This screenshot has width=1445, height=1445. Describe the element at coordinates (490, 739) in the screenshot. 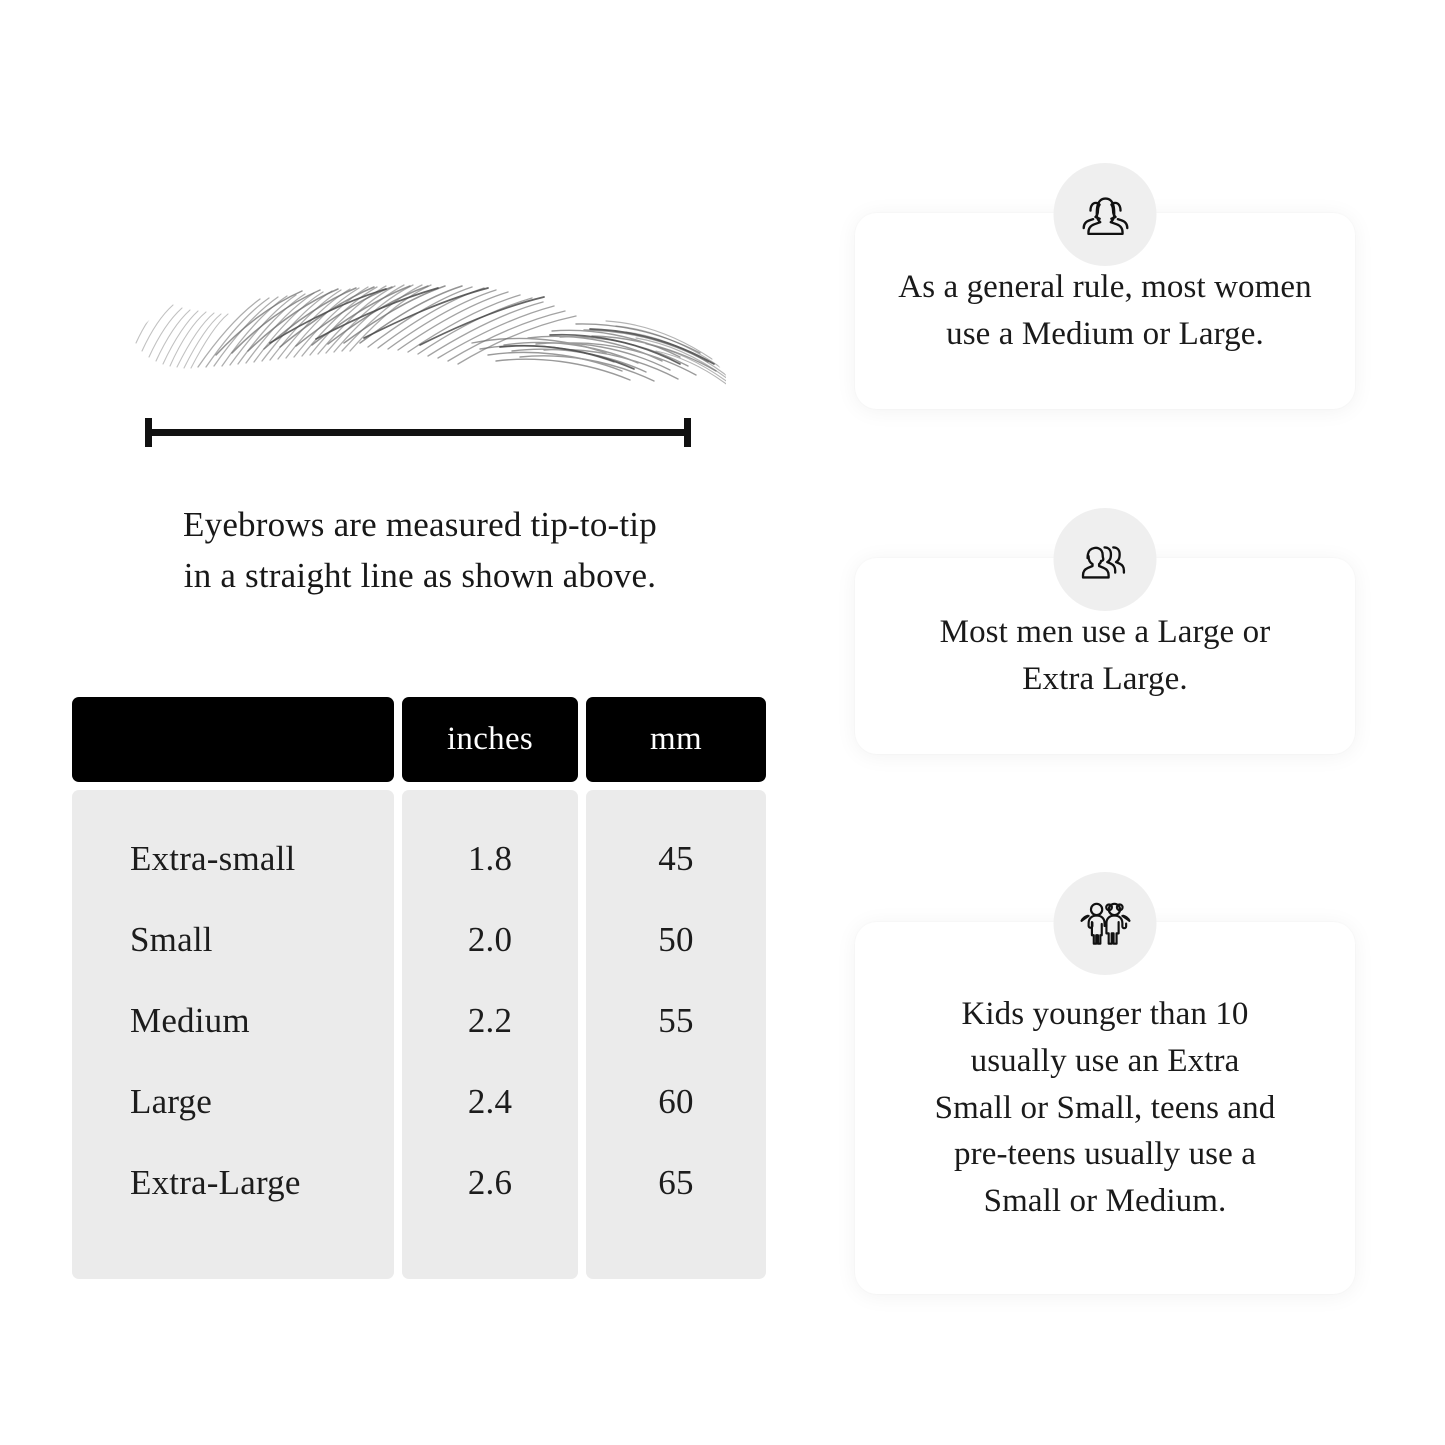

I see `table-header-inches: inches` at that location.